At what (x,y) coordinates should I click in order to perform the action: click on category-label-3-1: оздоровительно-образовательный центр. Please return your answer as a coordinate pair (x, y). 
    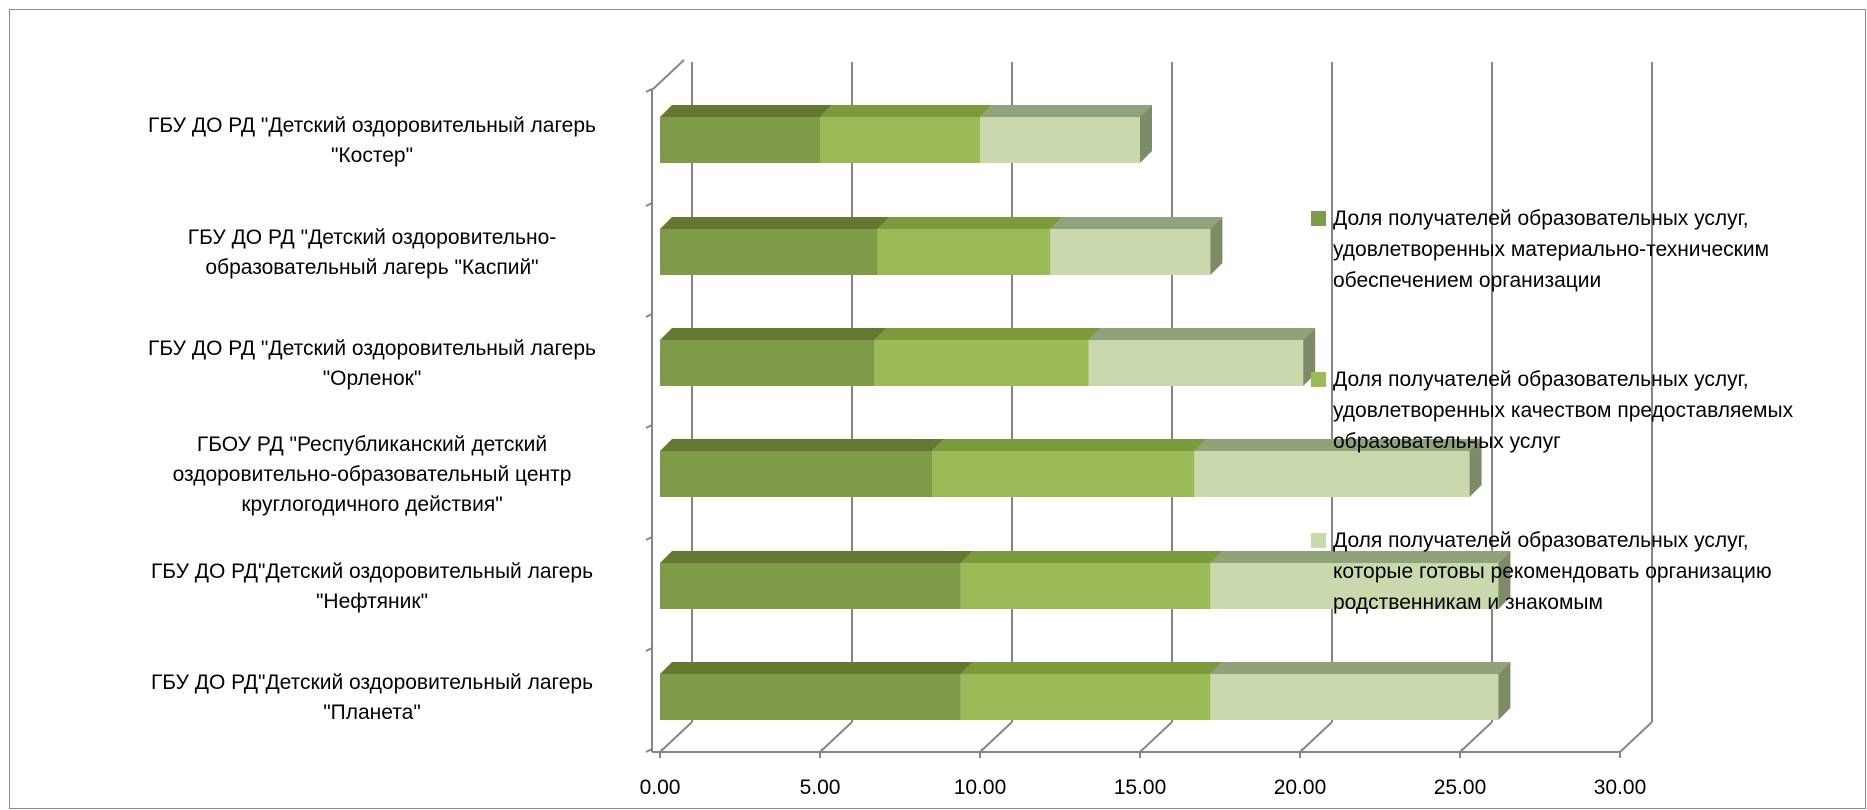
    Looking at the image, I should click on (372, 474).